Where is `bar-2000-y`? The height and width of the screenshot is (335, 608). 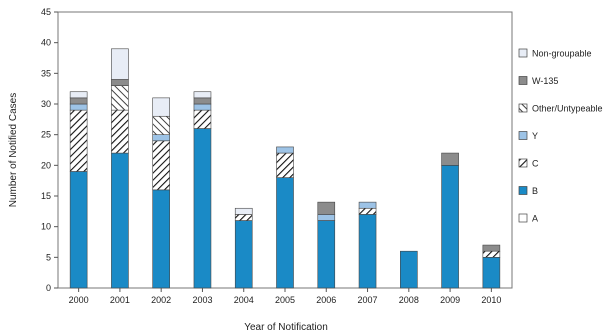 bar-2000-y is located at coordinates (78, 107).